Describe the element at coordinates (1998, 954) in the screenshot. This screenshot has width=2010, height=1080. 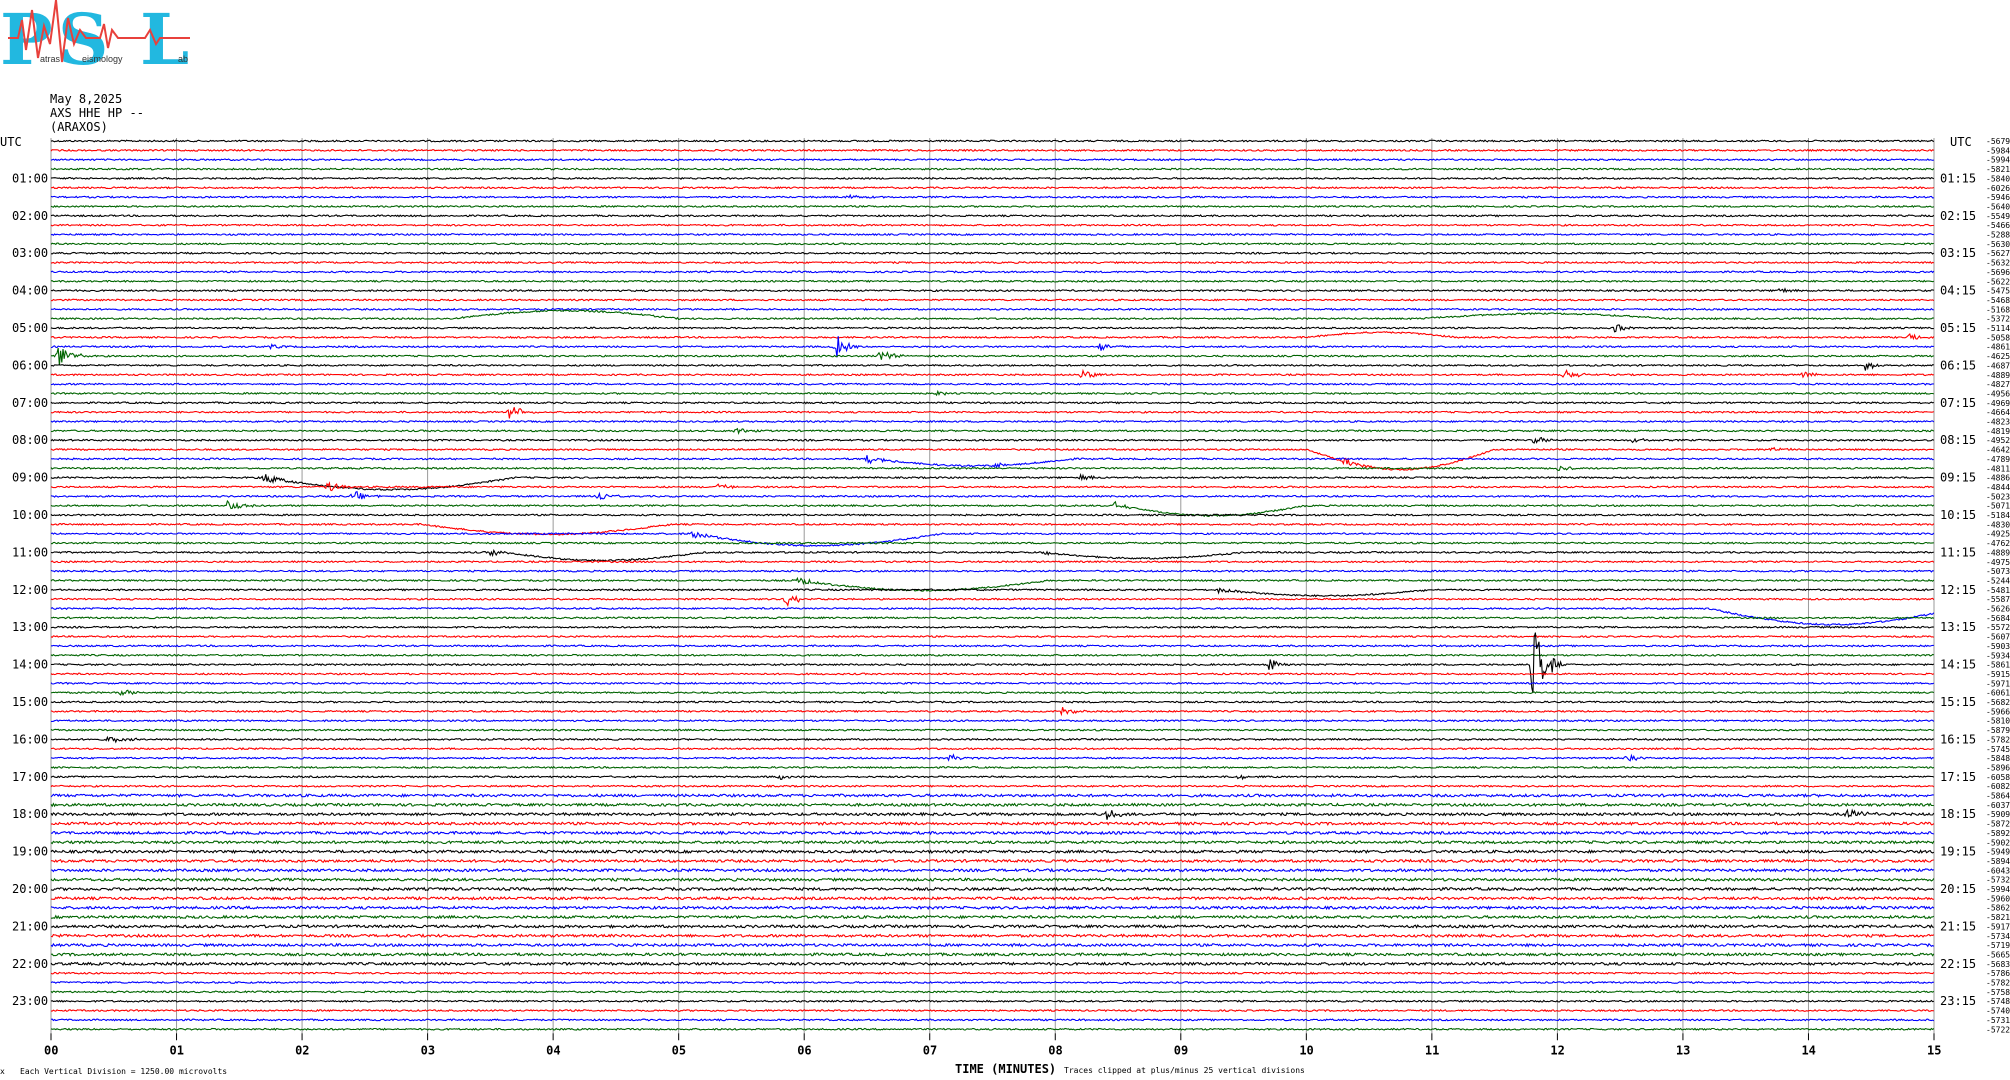
I see `offset-label: -5665` at that location.